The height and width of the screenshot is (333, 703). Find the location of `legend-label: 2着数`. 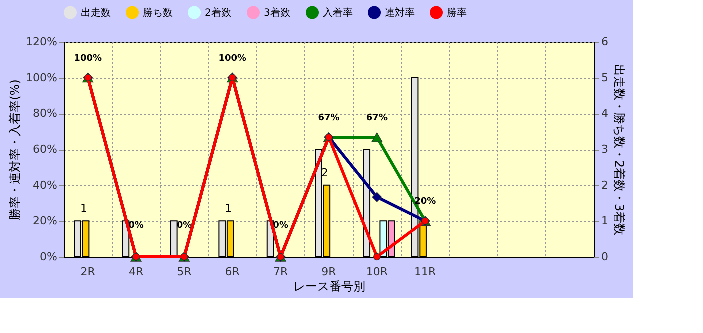

legend-label: 2着数 is located at coordinates (218, 12).